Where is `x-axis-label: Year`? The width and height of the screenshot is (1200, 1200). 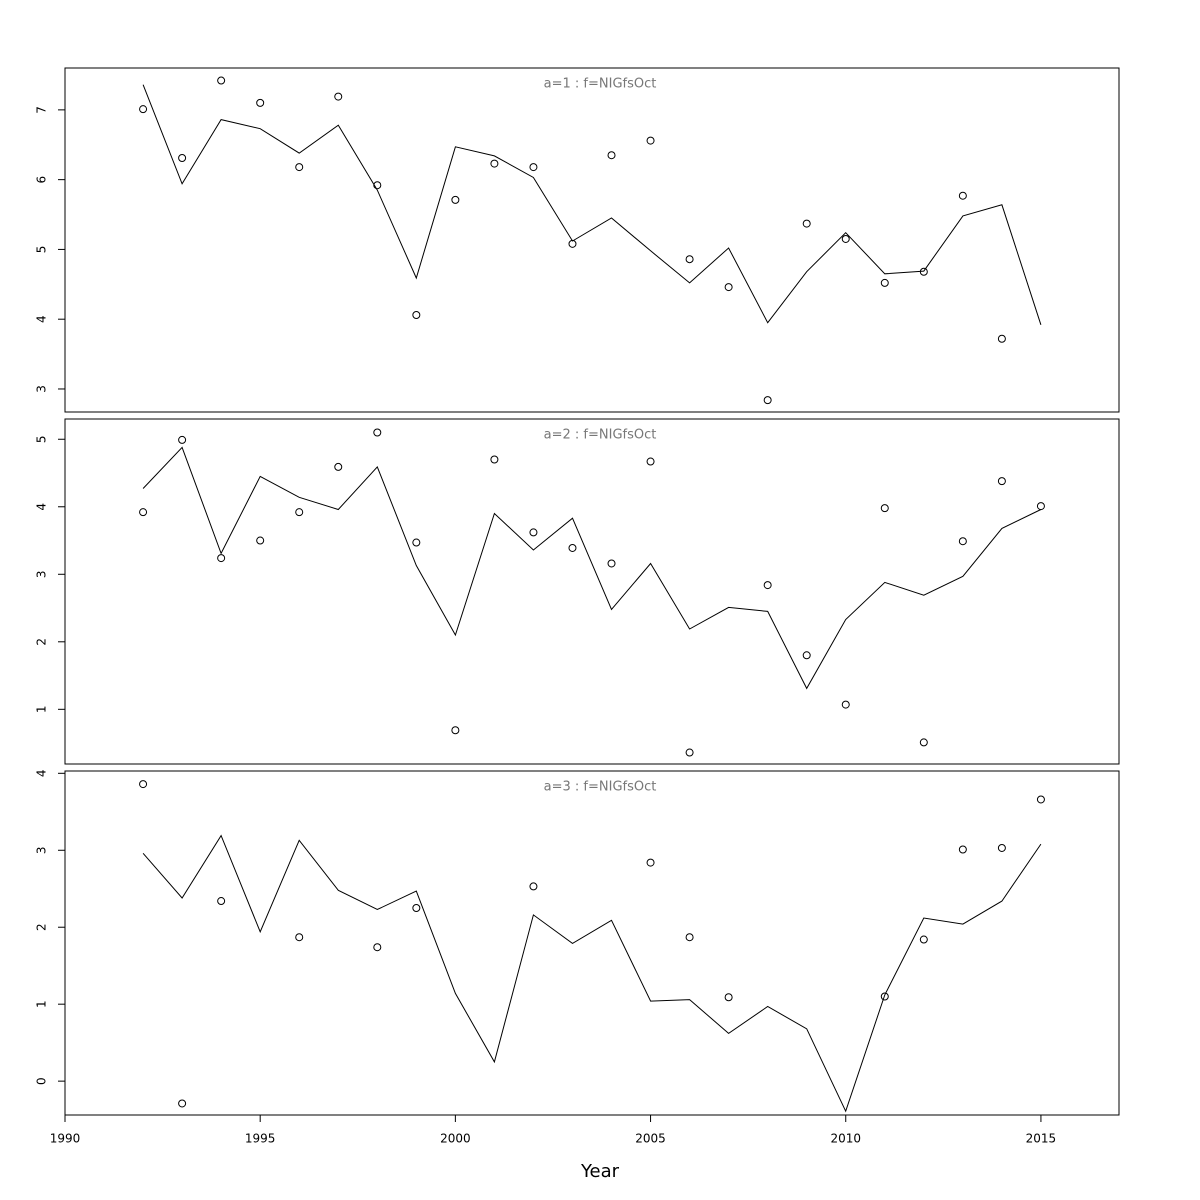 x-axis-label: Year is located at coordinates (600, 1171).